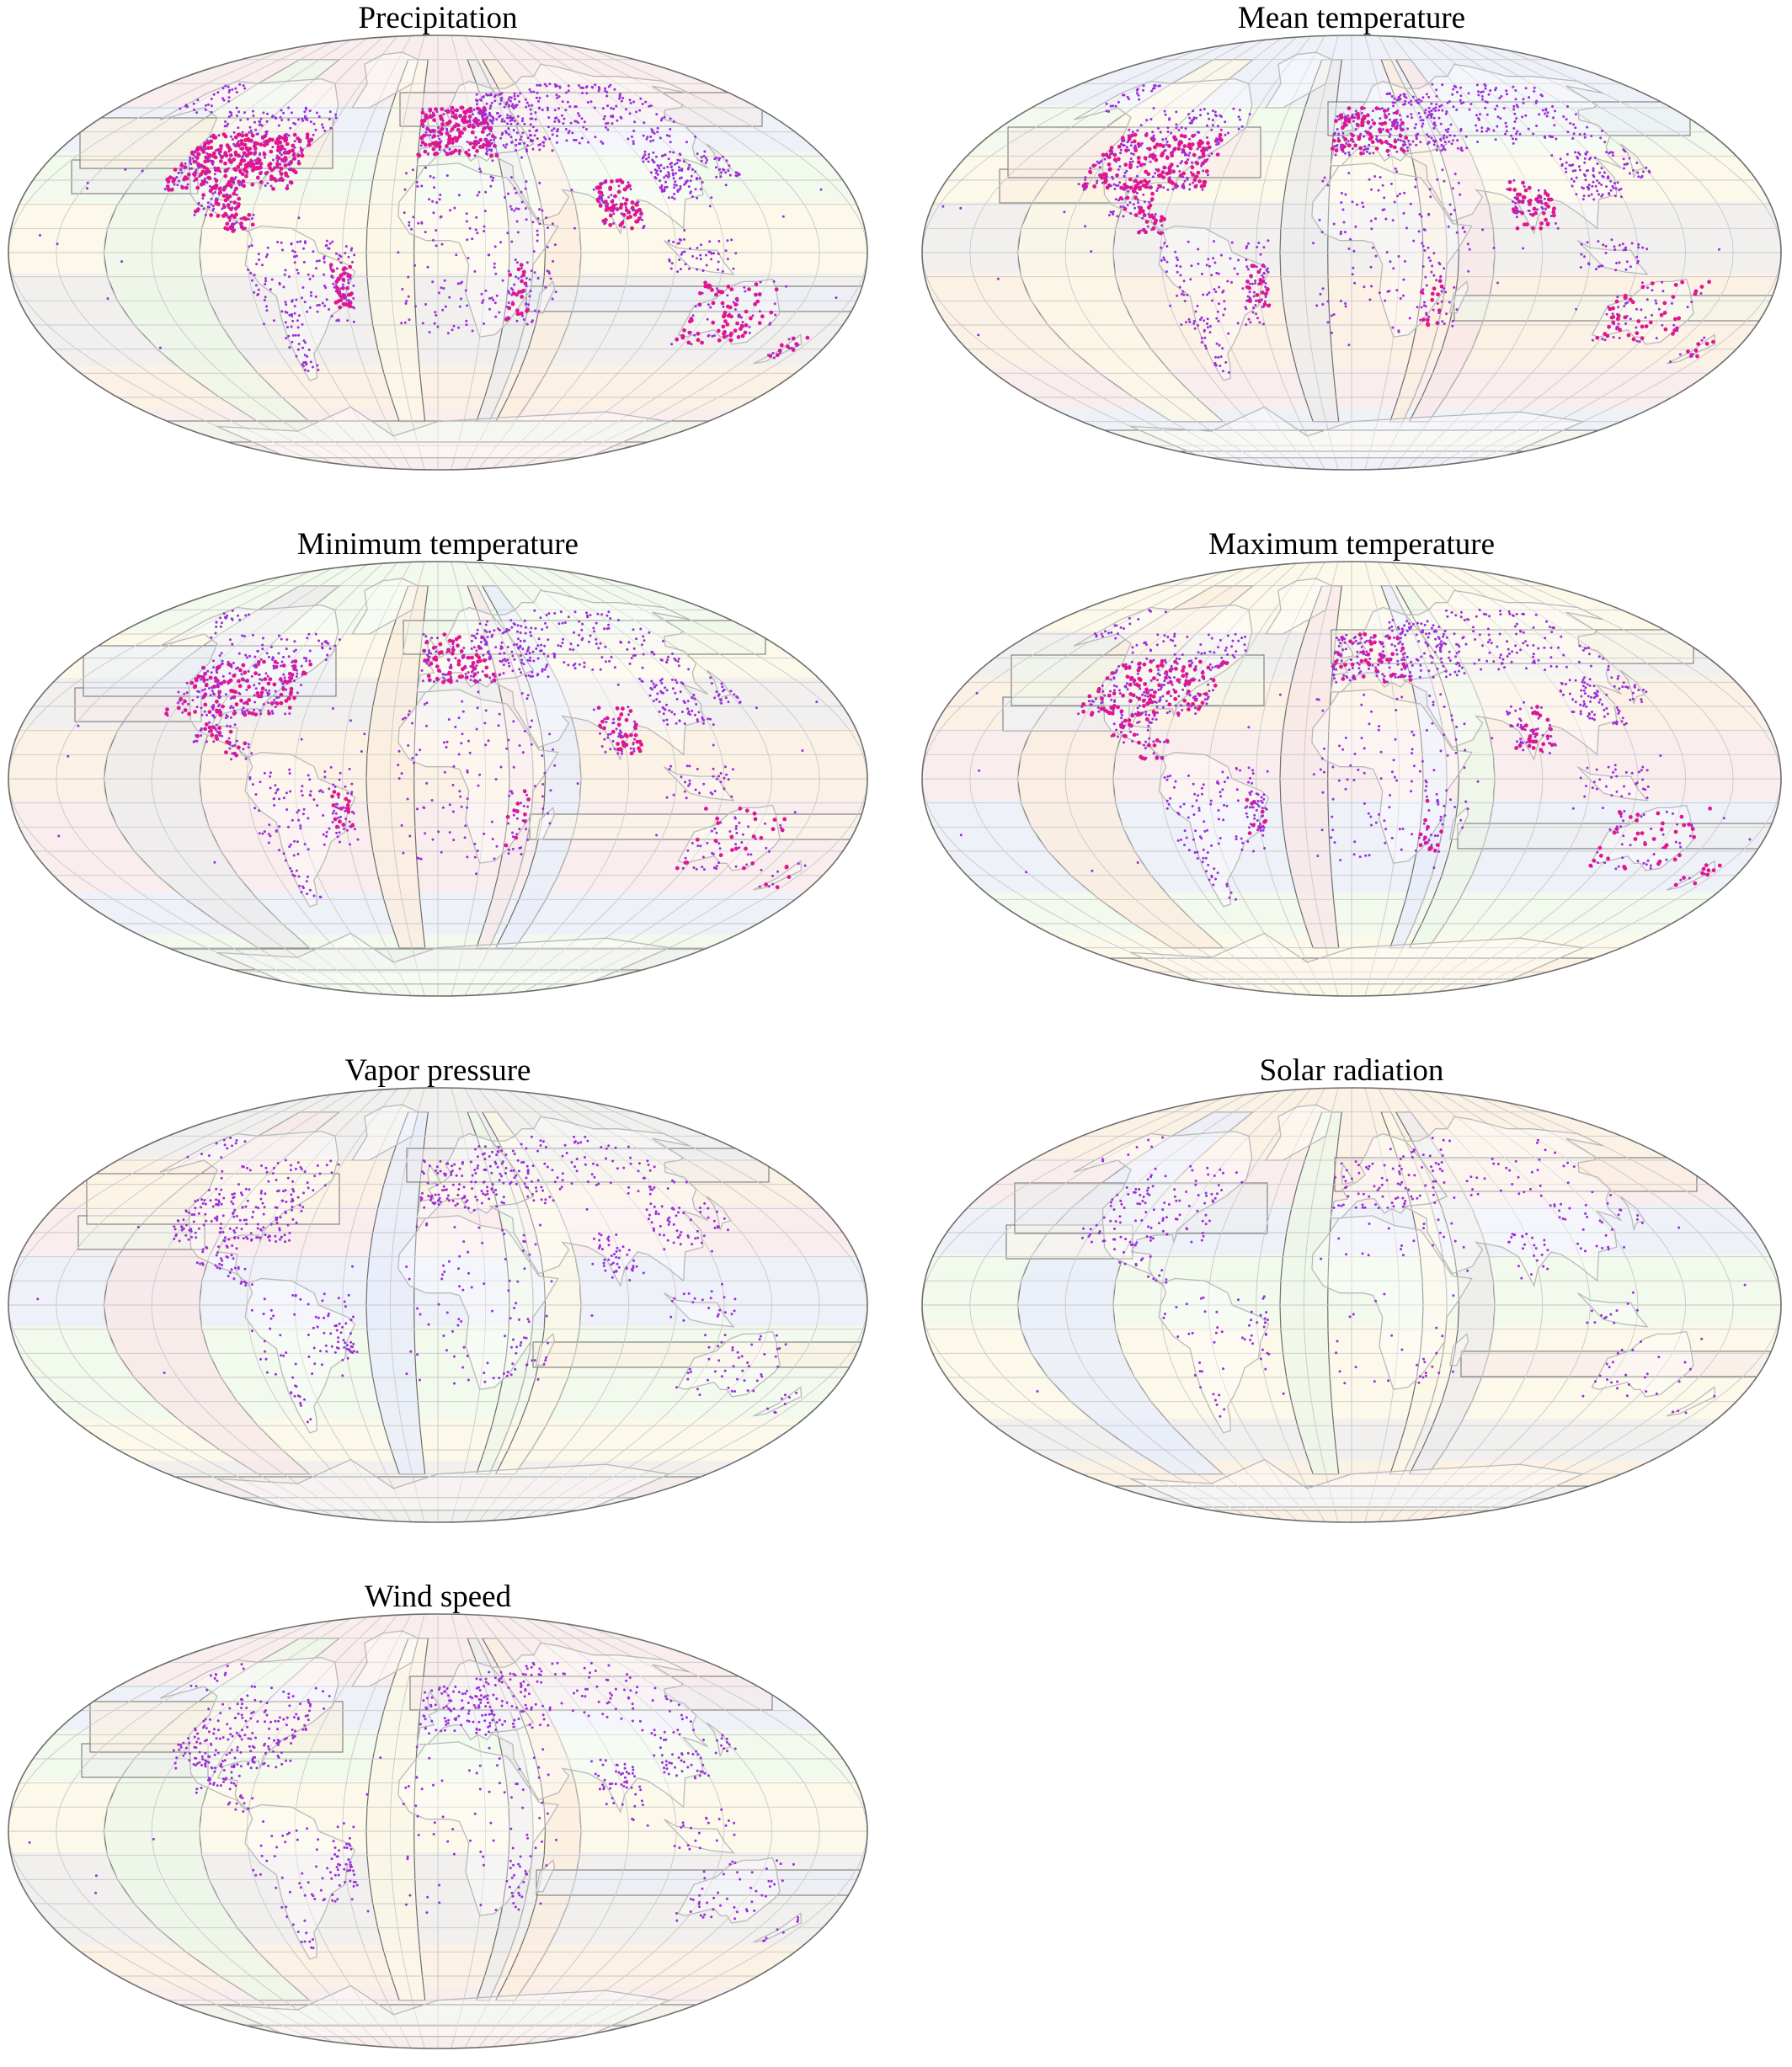 The width and height of the screenshot is (1792, 2067). What do you see at coordinates (599, 675) in the screenshot?
I see `asia-coastline` at bounding box center [599, 675].